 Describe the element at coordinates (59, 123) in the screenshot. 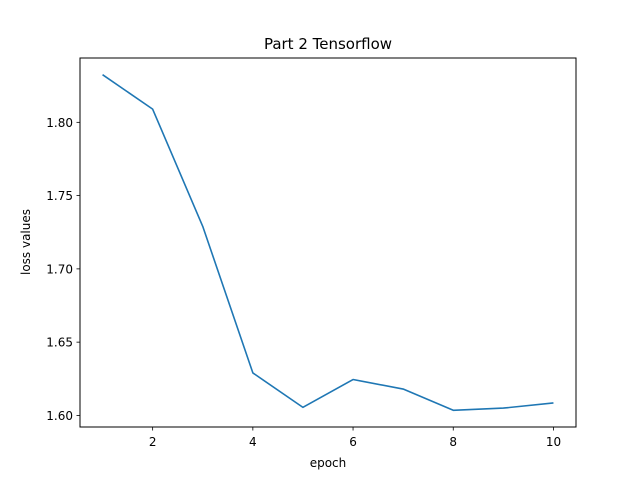

I see `y-tick-label: 1.80` at that location.